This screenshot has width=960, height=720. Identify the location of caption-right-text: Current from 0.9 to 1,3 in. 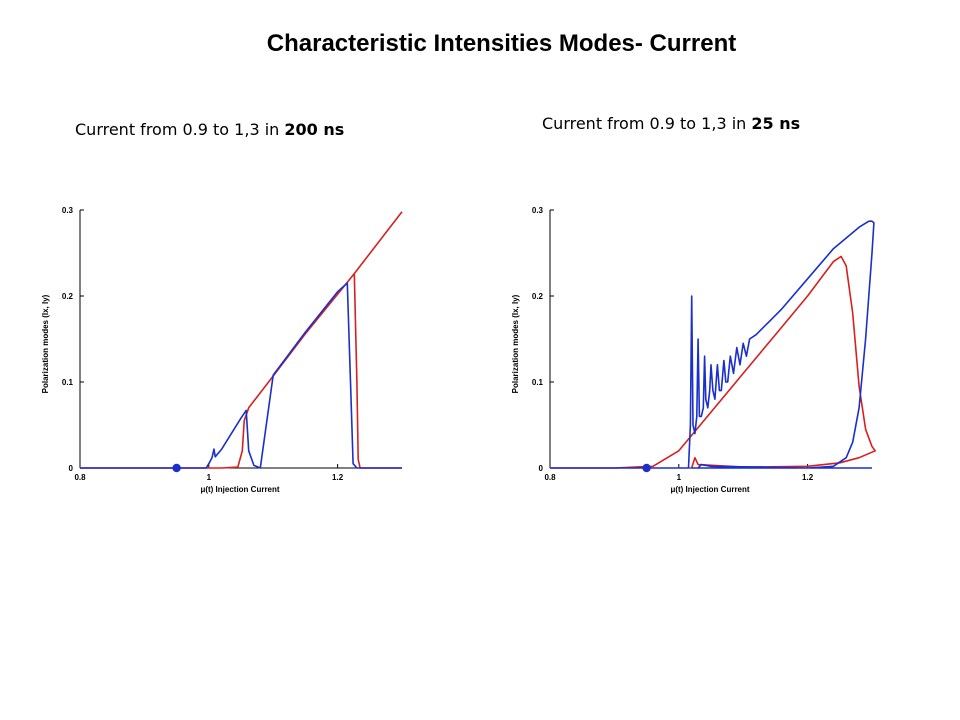
(647, 123).